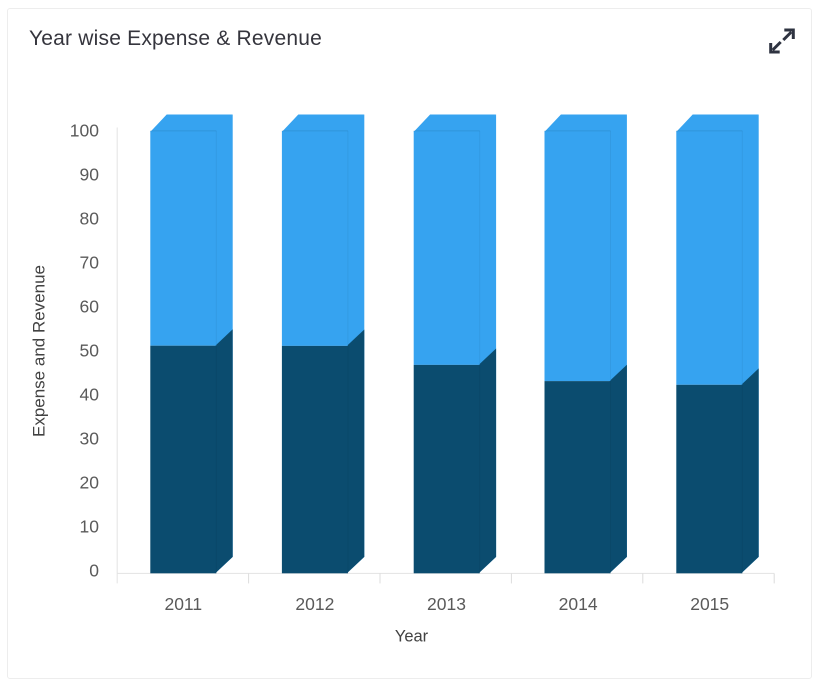 This screenshot has height=693, width=822. Describe the element at coordinates (90, 306) in the screenshot. I see `svg-text: 60` at that location.